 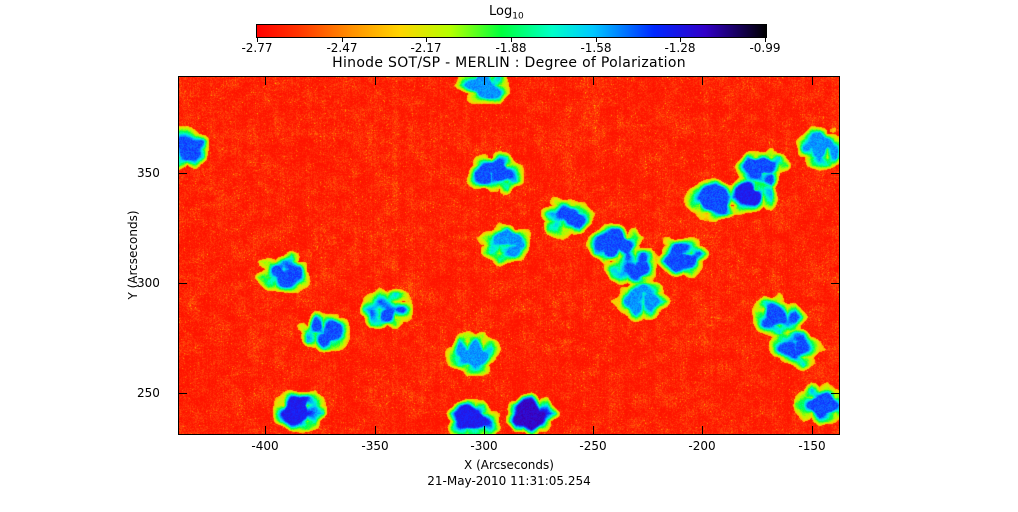 What do you see at coordinates (148, 393) in the screenshot?
I see `y-tick-label: 250` at bounding box center [148, 393].